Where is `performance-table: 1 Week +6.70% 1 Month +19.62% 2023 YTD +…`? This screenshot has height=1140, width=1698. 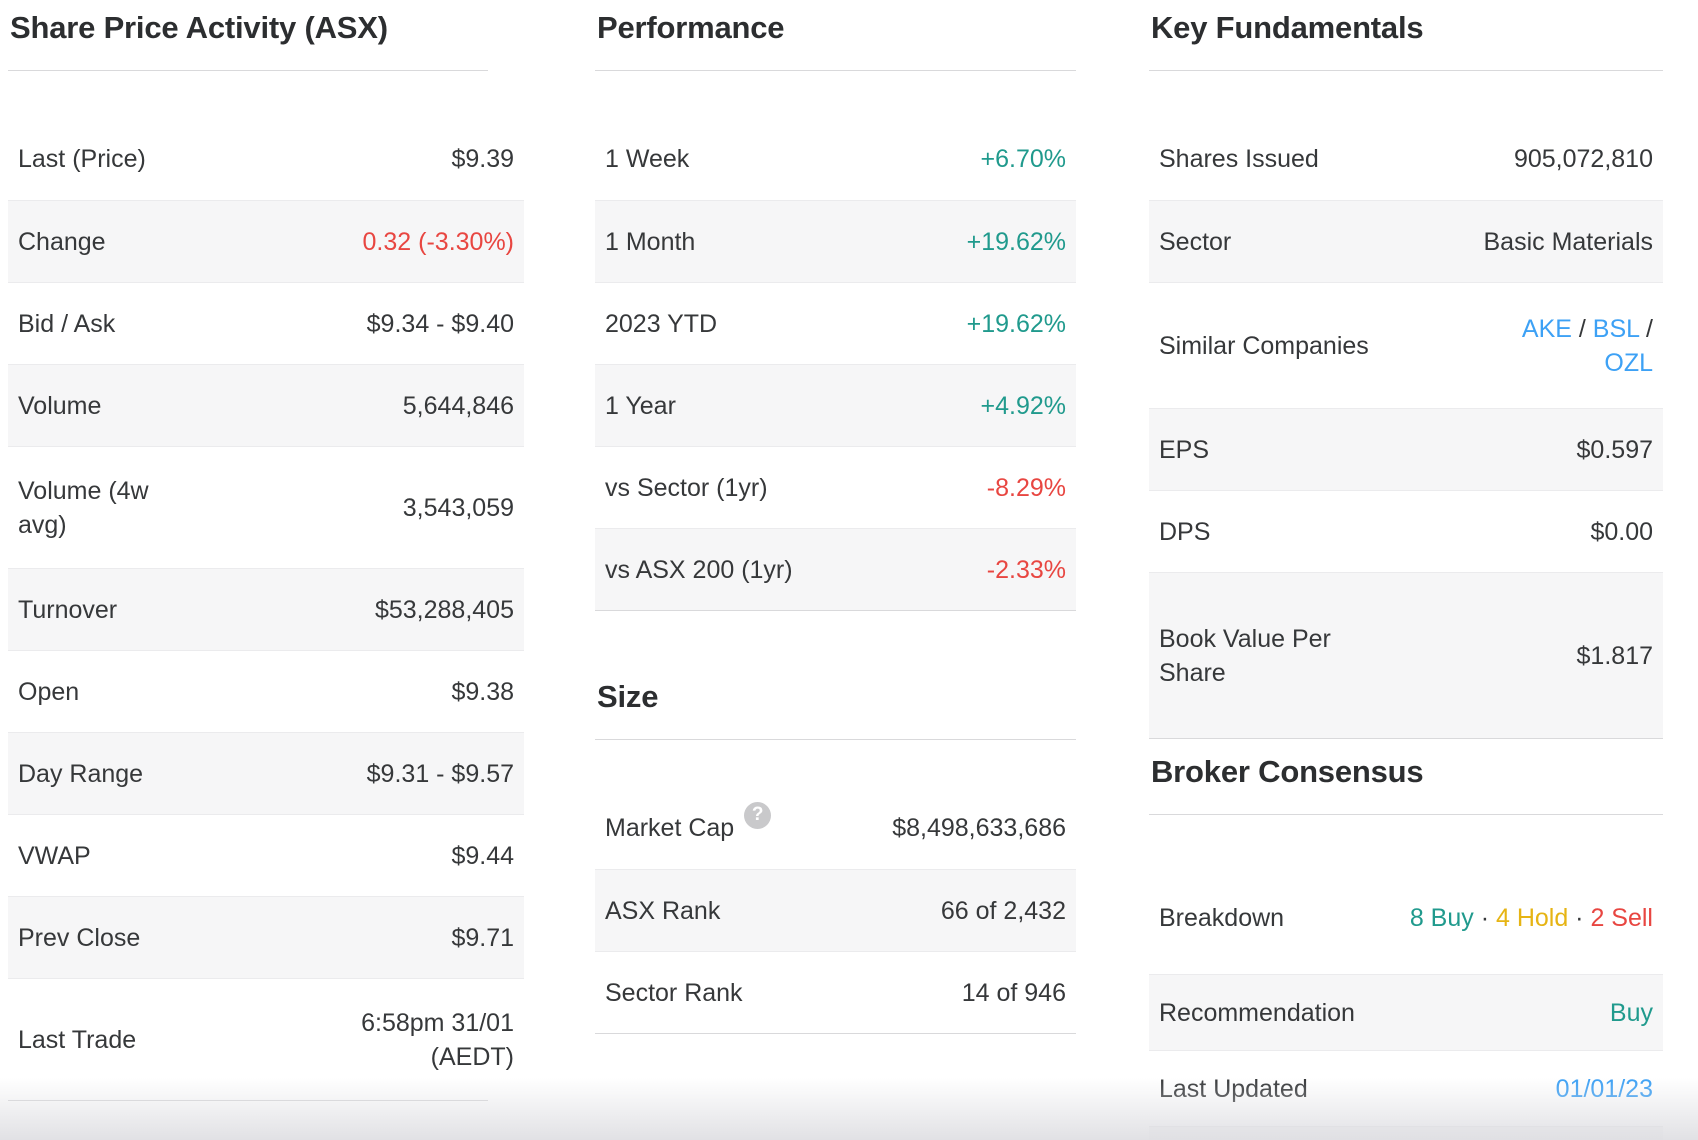
performance-table: 1 Week +6.70% 1 Month +19.62% 2023 YTD +… is located at coordinates (835, 364).